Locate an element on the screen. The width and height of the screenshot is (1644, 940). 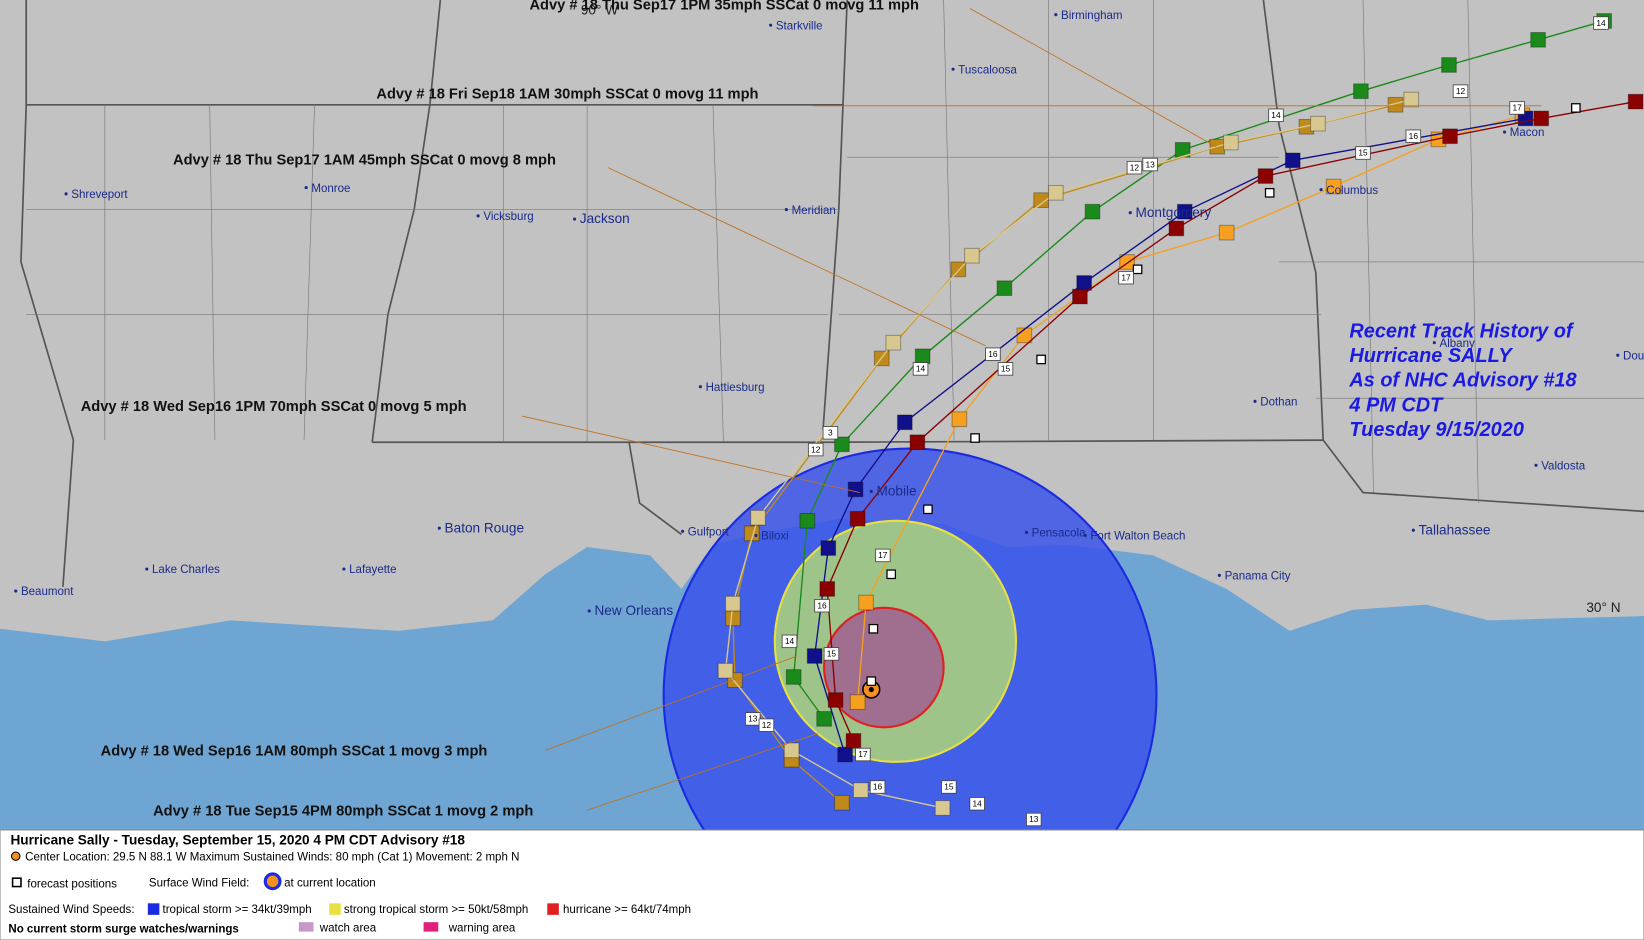
sts-text: strong tropical storm >= 50kt/58mph is located at coordinates (436, 910).